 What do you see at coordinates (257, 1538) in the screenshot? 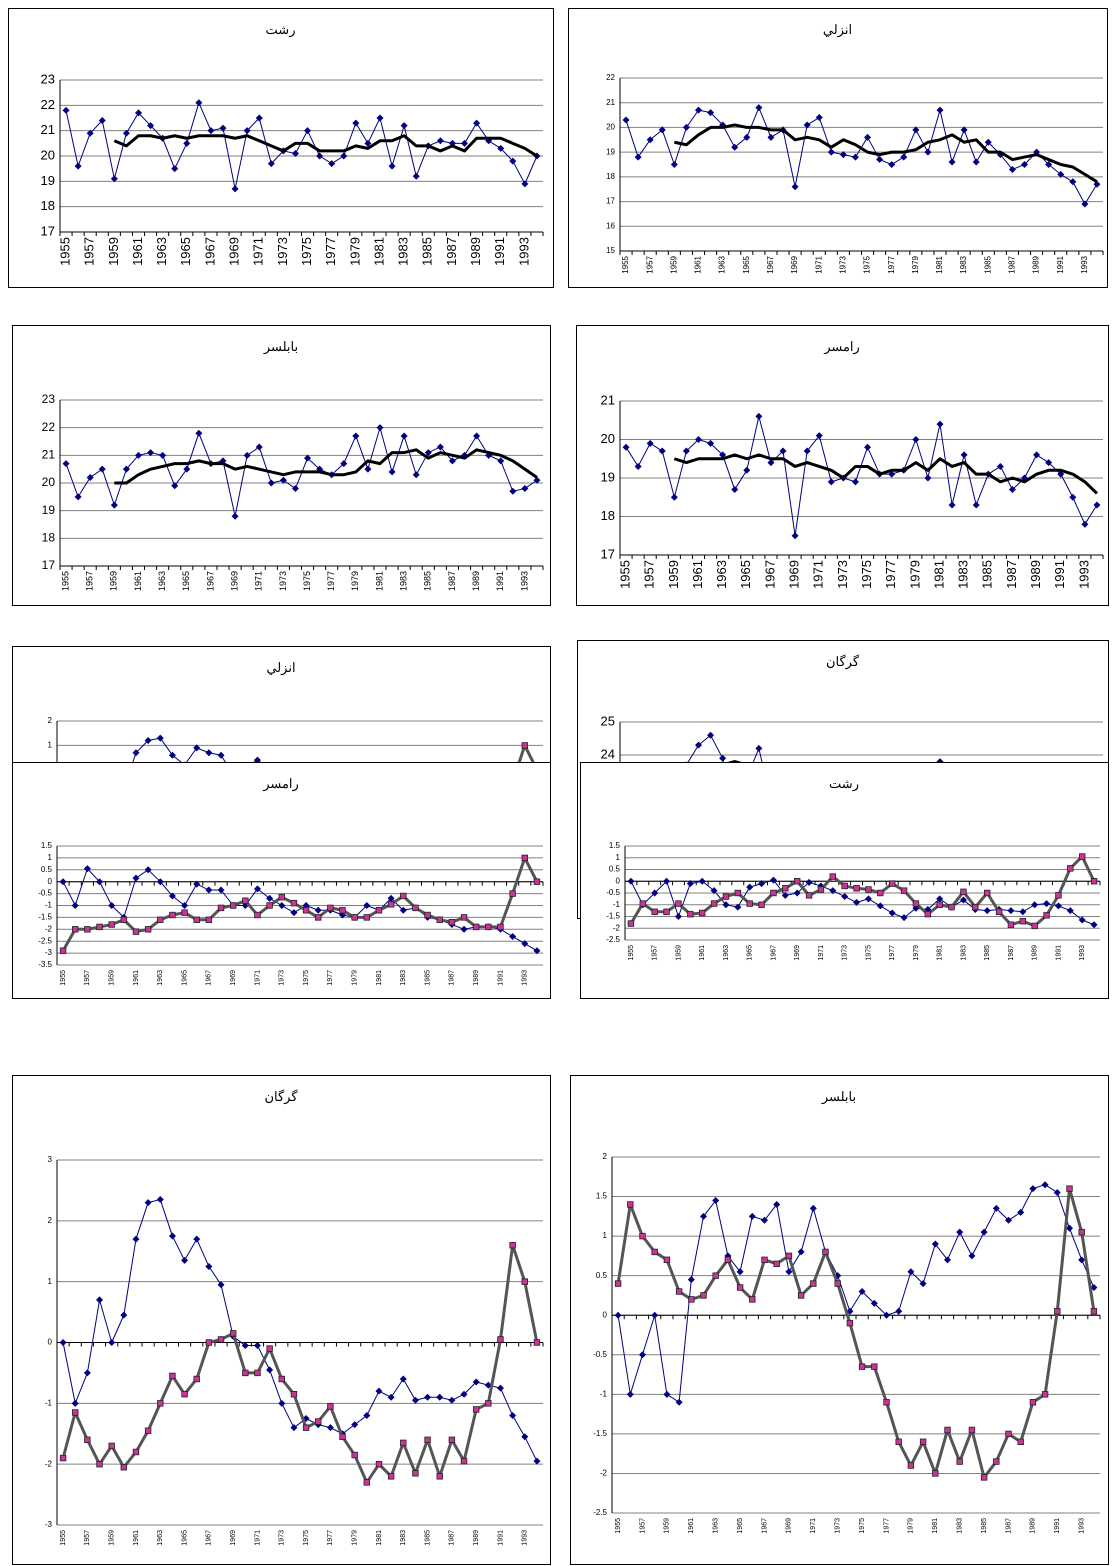
I see `x-tick-label: 1971` at bounding box center [257, 1538].